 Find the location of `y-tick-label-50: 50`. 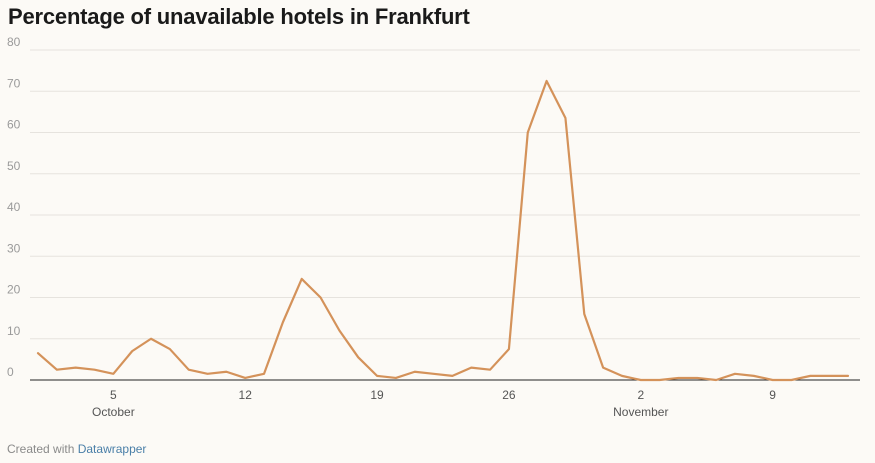

y-tick-label-50: 50 is located at coordinates (14, 166).